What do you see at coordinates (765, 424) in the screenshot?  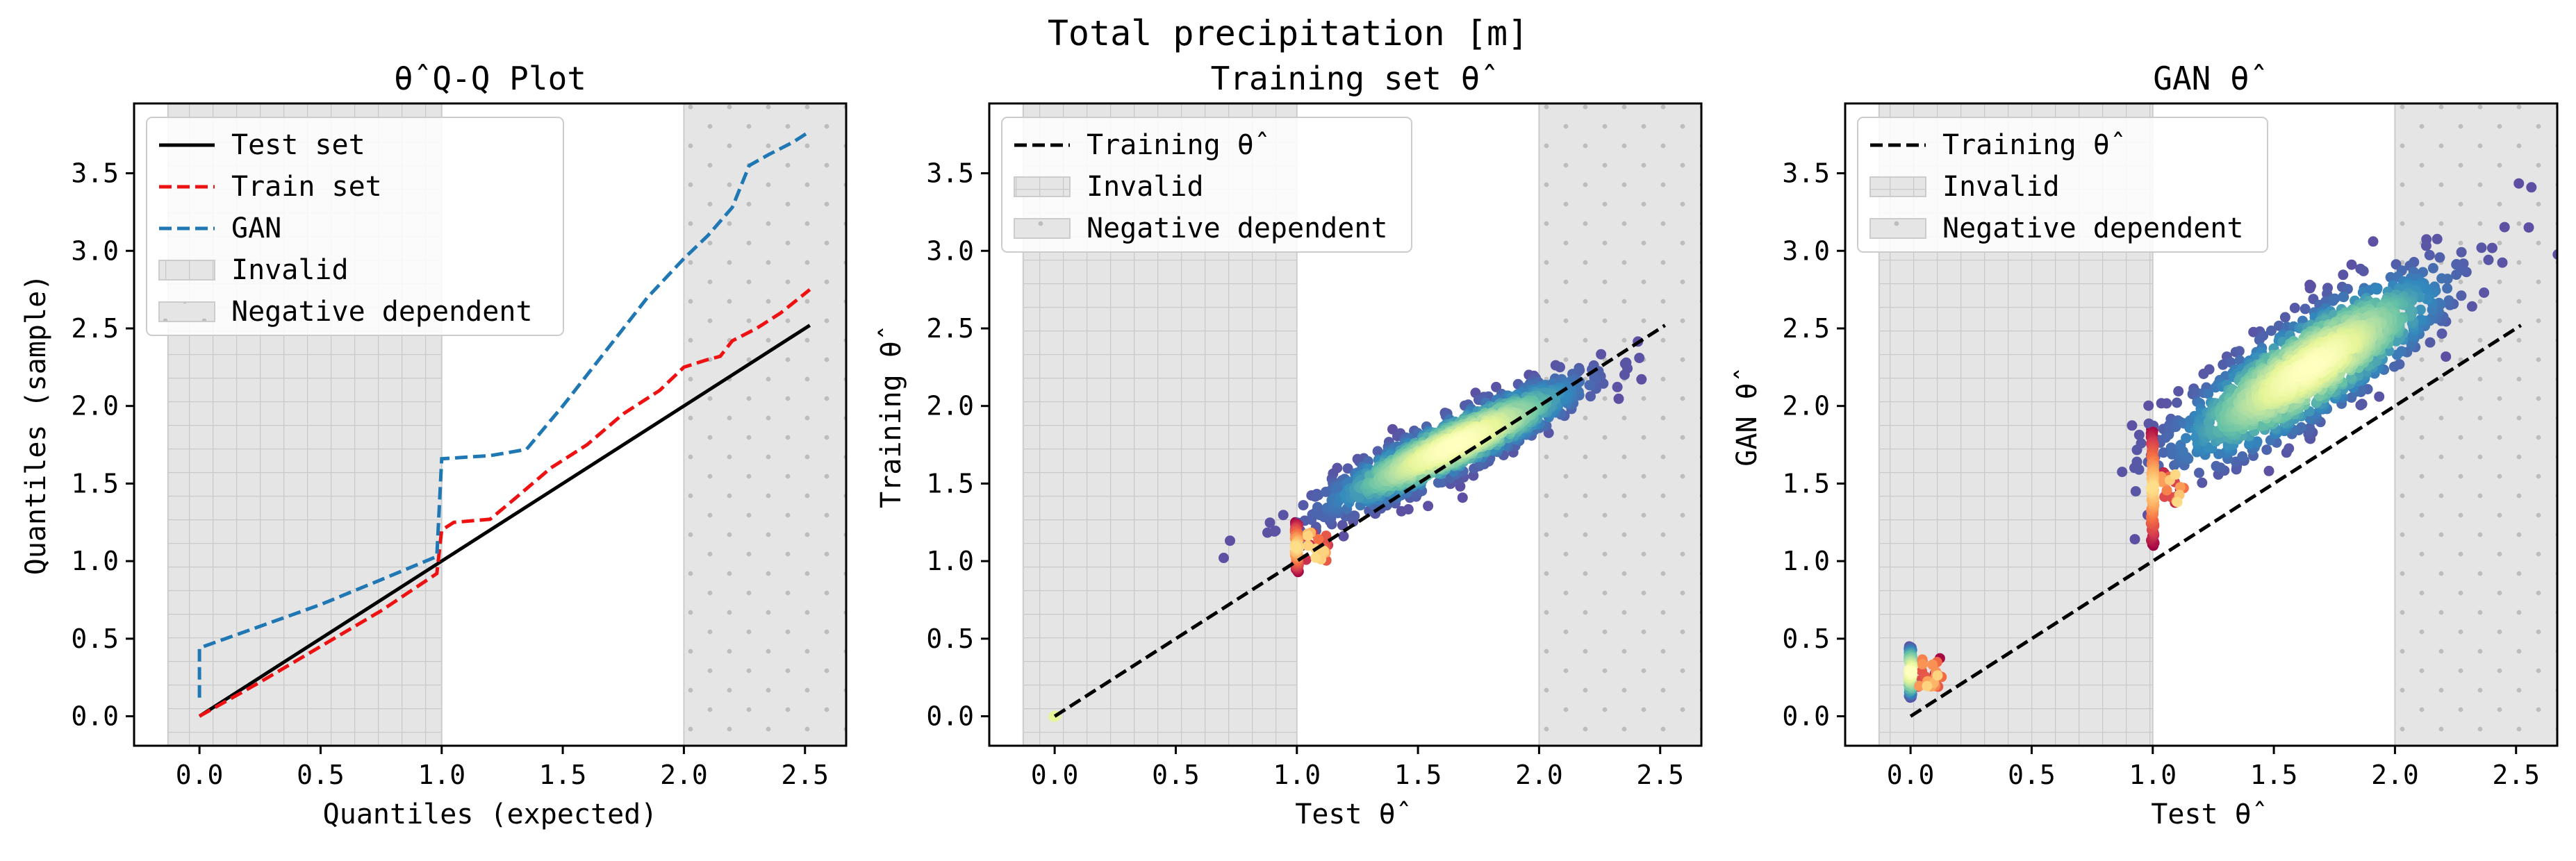 I see `region-negative-dependent` at bounding box center [765, 424].